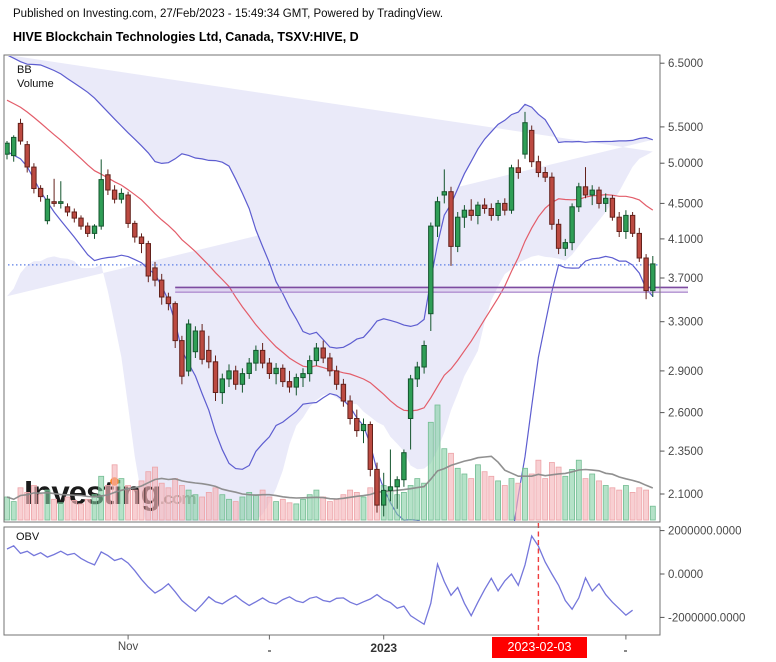 The height and width of the screenshot is (662, 776). Describe the element at coordinates (332, 581) in the screenshot. I see `obv-pane-border` at that location.